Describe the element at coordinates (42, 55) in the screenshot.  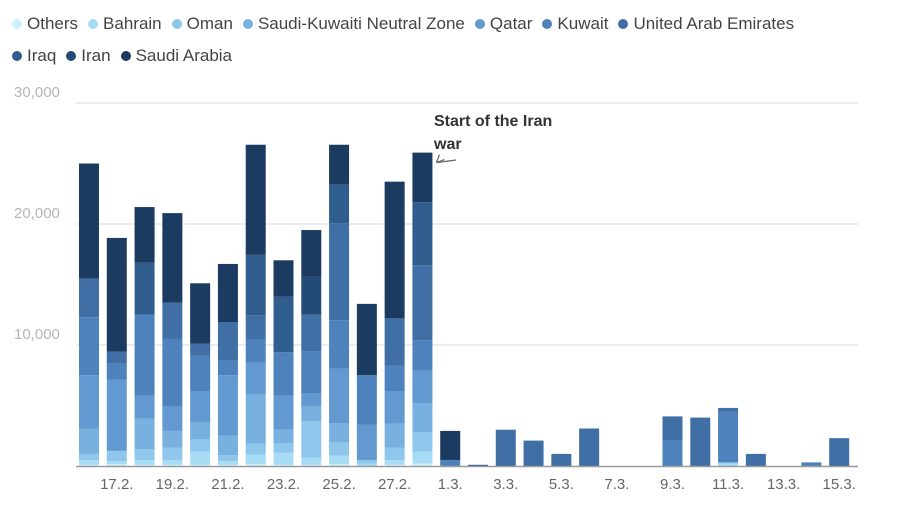
I see `legend-label: Iraq` at that location.